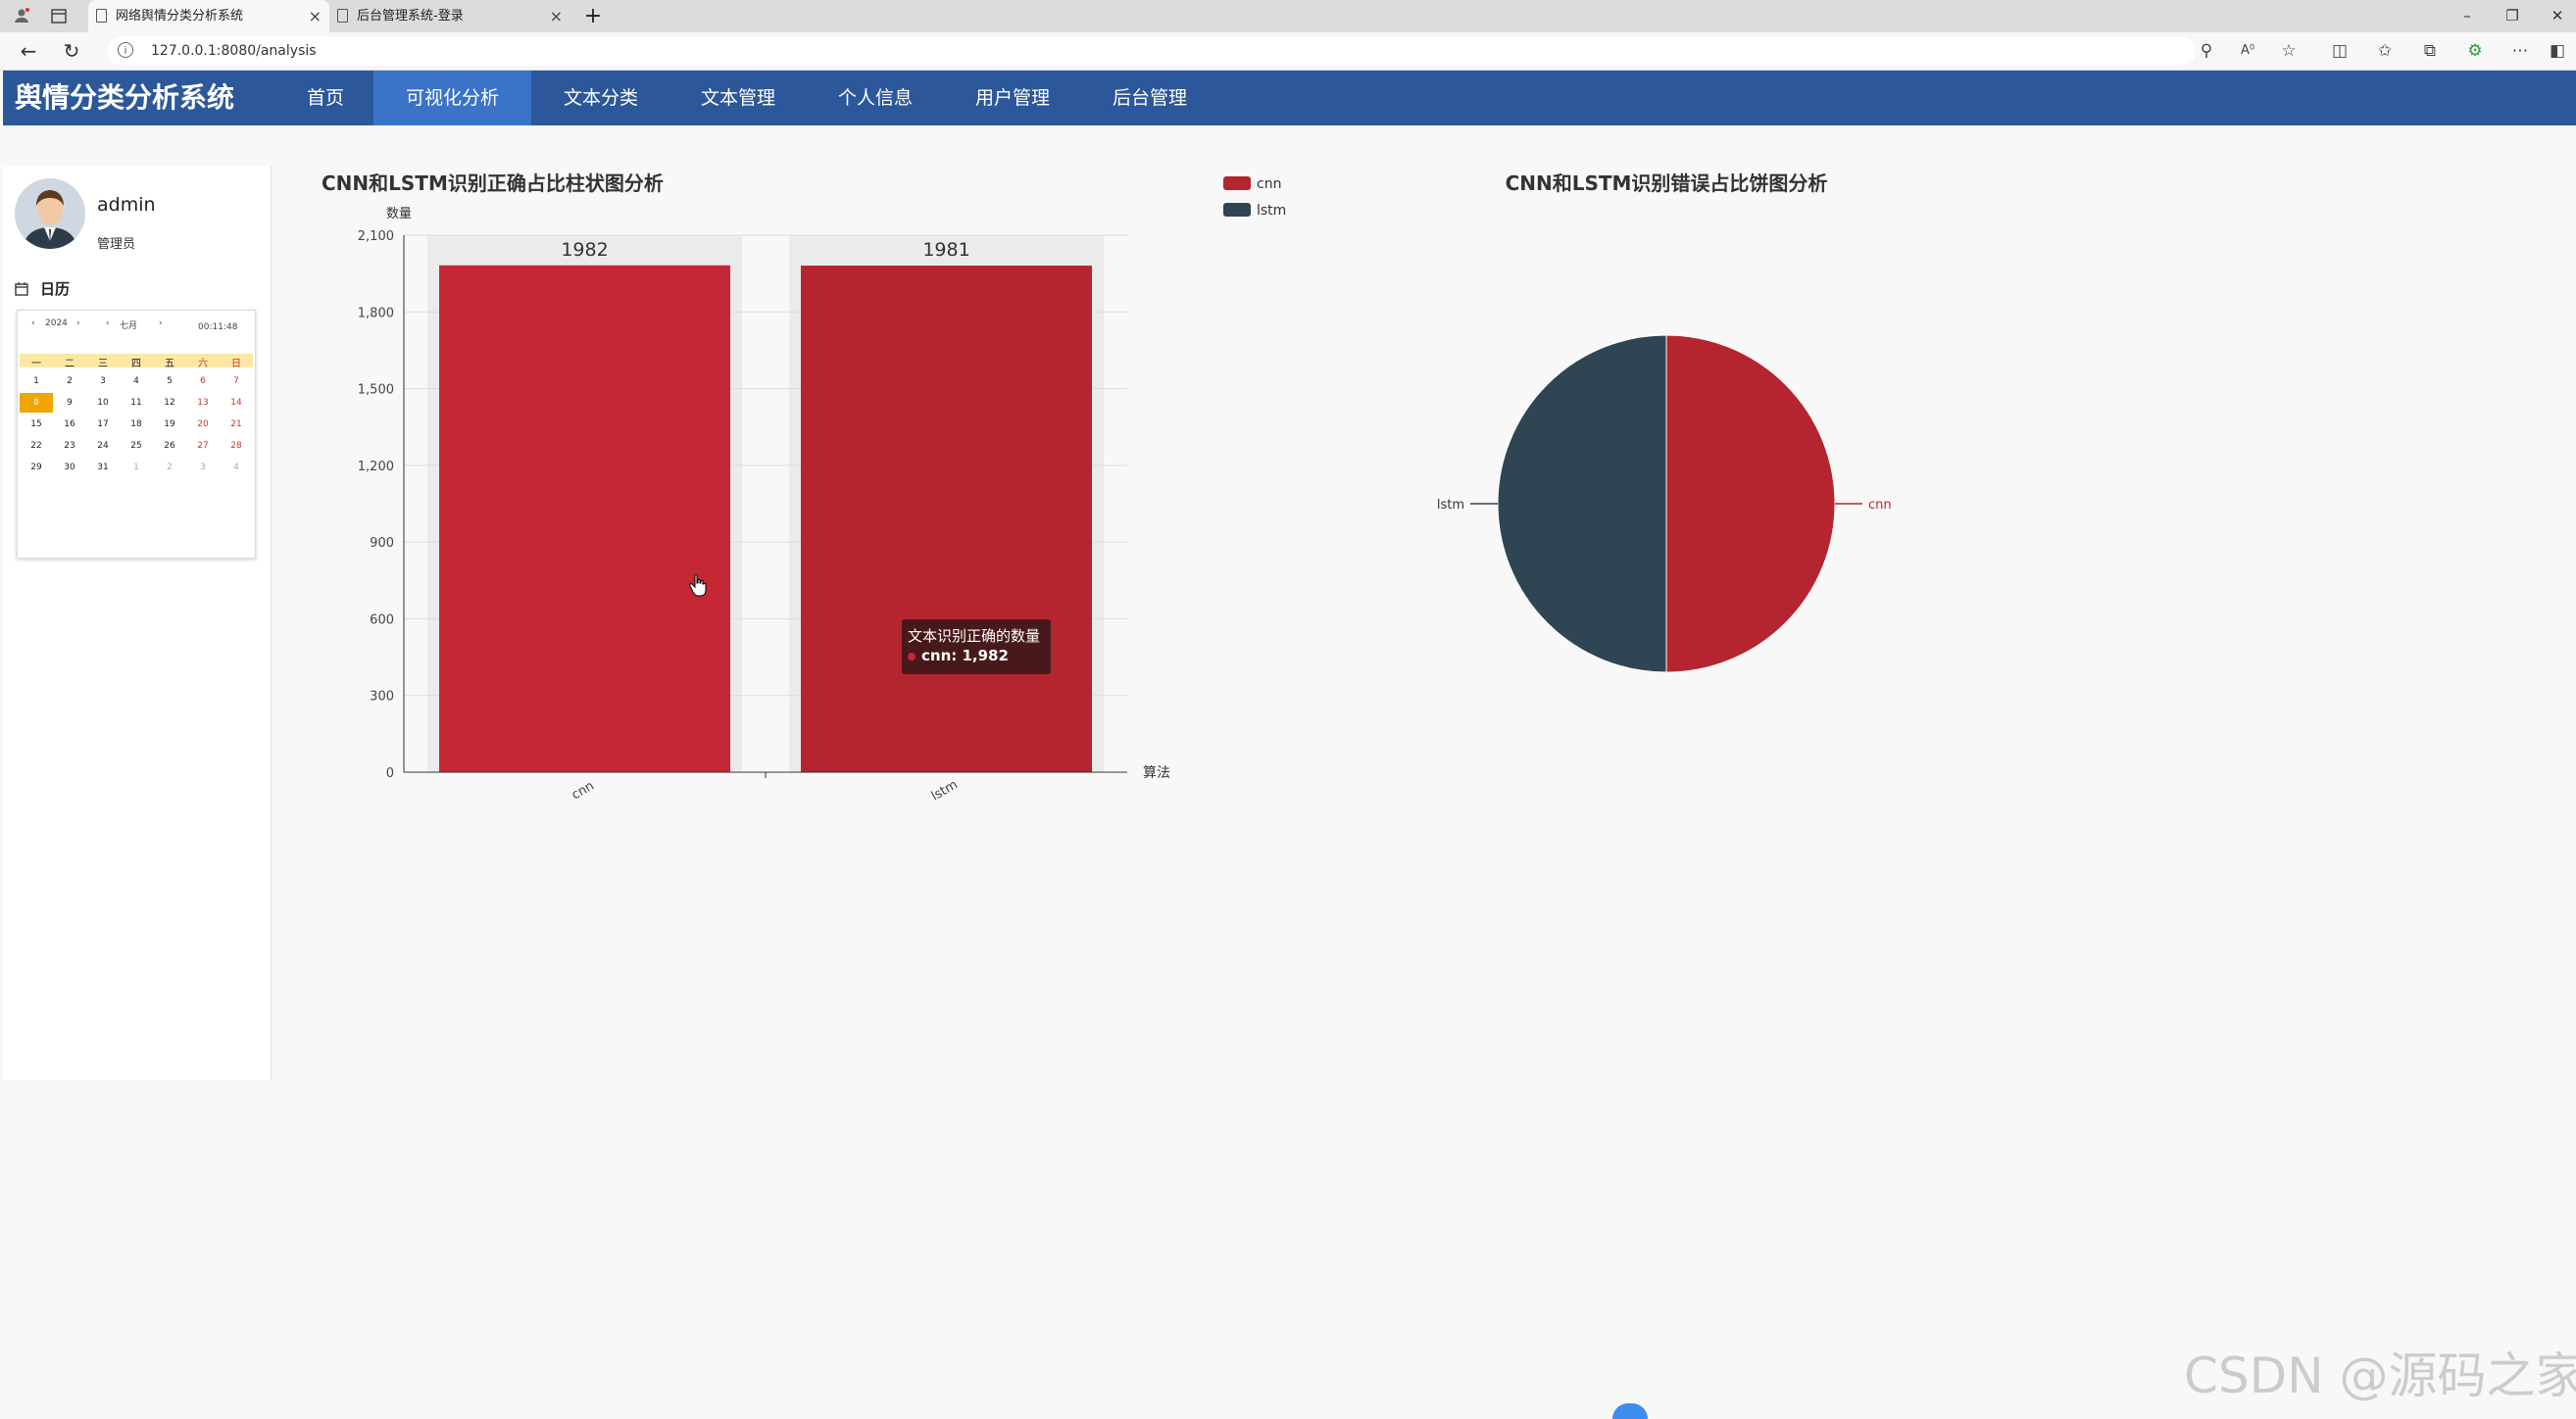 The image size is (2576, 1419). What do you see at coordinates (203, 403) in the screenshot?
I see `calendar-day: 13` at bounding box center [203, 403].